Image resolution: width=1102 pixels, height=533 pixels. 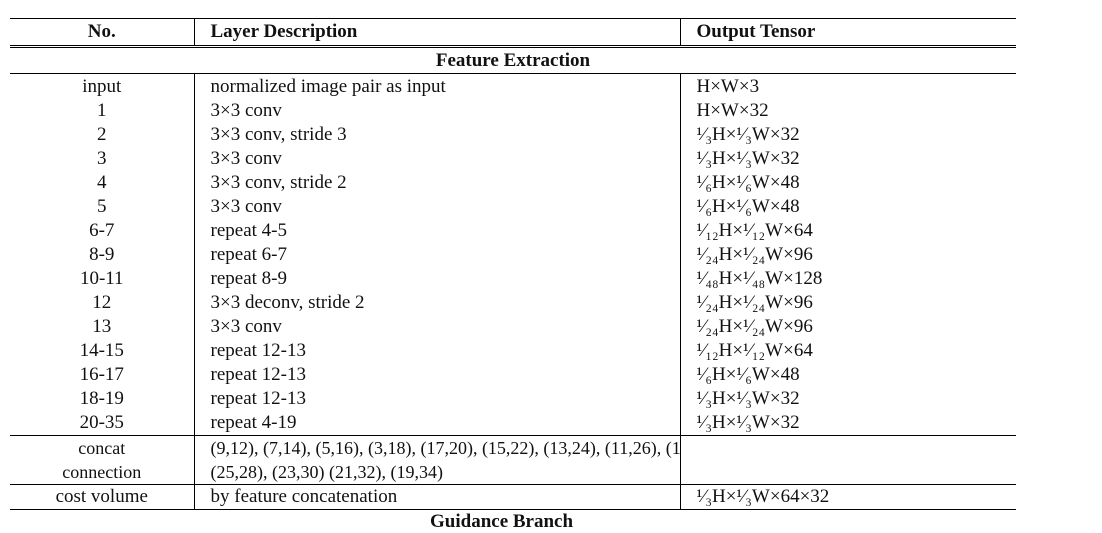 I want to click on table-row: 10-11 repeat 8-9 ¹⁄₄₈H×¹⁄₄₈W×128, so click(x=513, y=279).